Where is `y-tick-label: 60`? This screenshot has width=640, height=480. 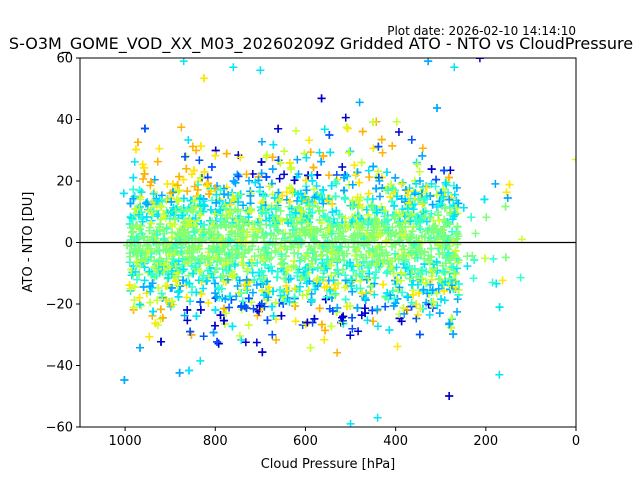 y-tick-label: 60 is located at coordinates (64, 59).